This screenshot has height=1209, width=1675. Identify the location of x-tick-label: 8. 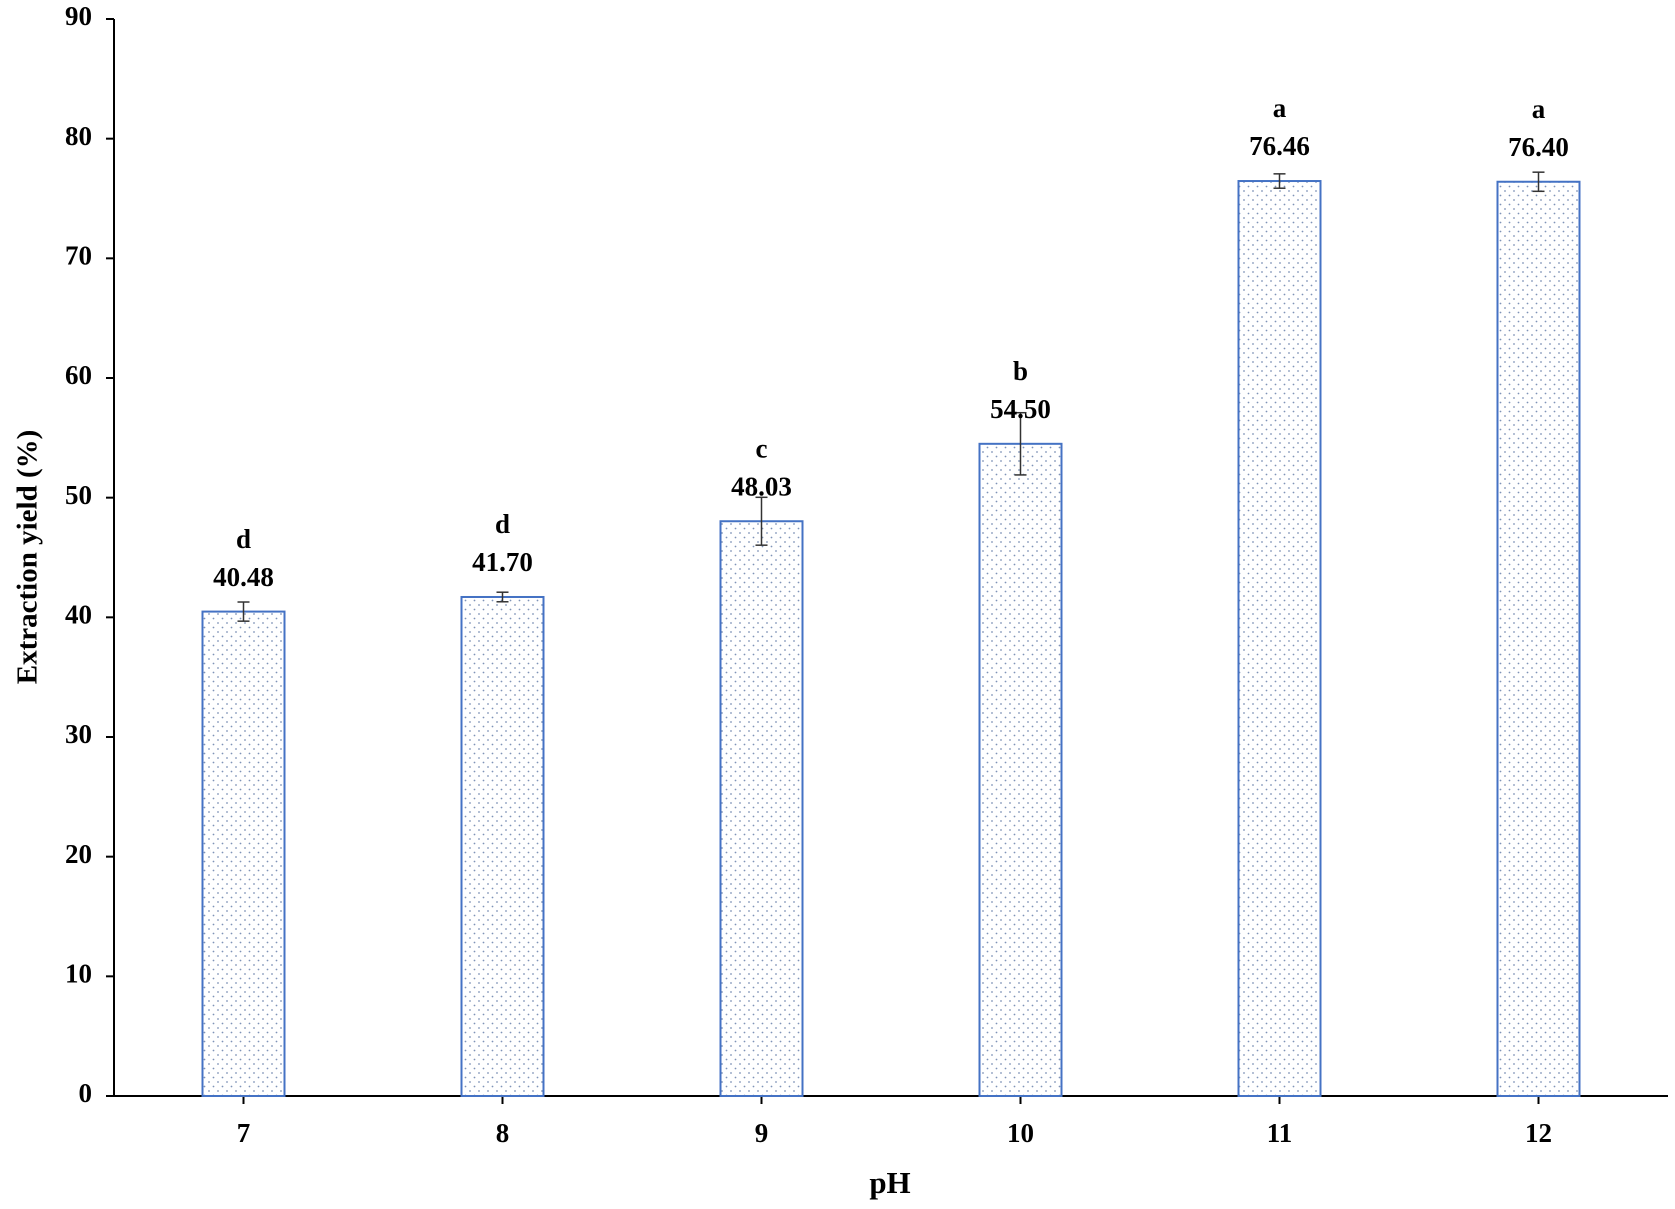
(503, 1133).